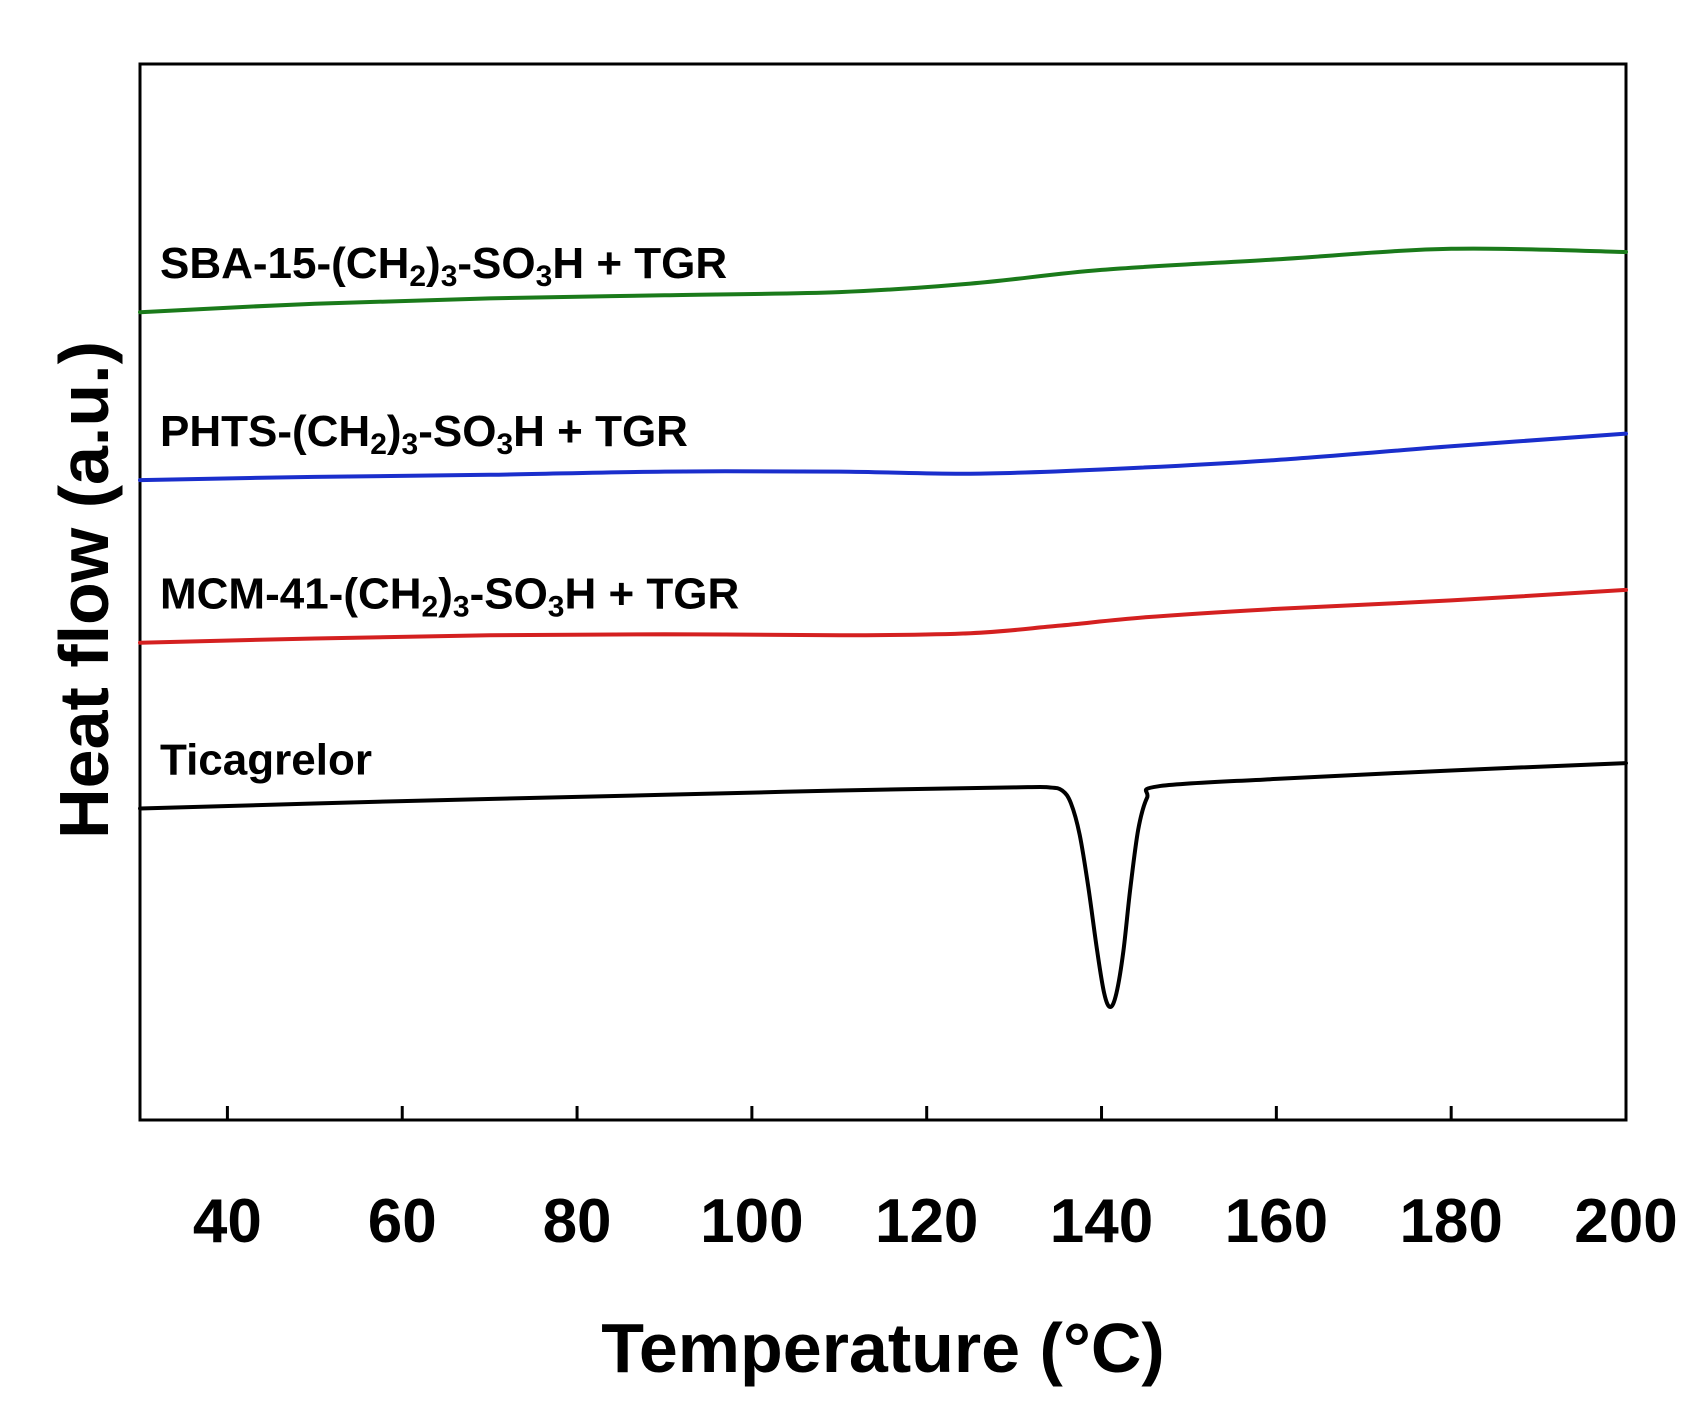  Describe the element at coordinates (1450, 1221) in the screenshot. I see `x-tick-label: 180` at that location.